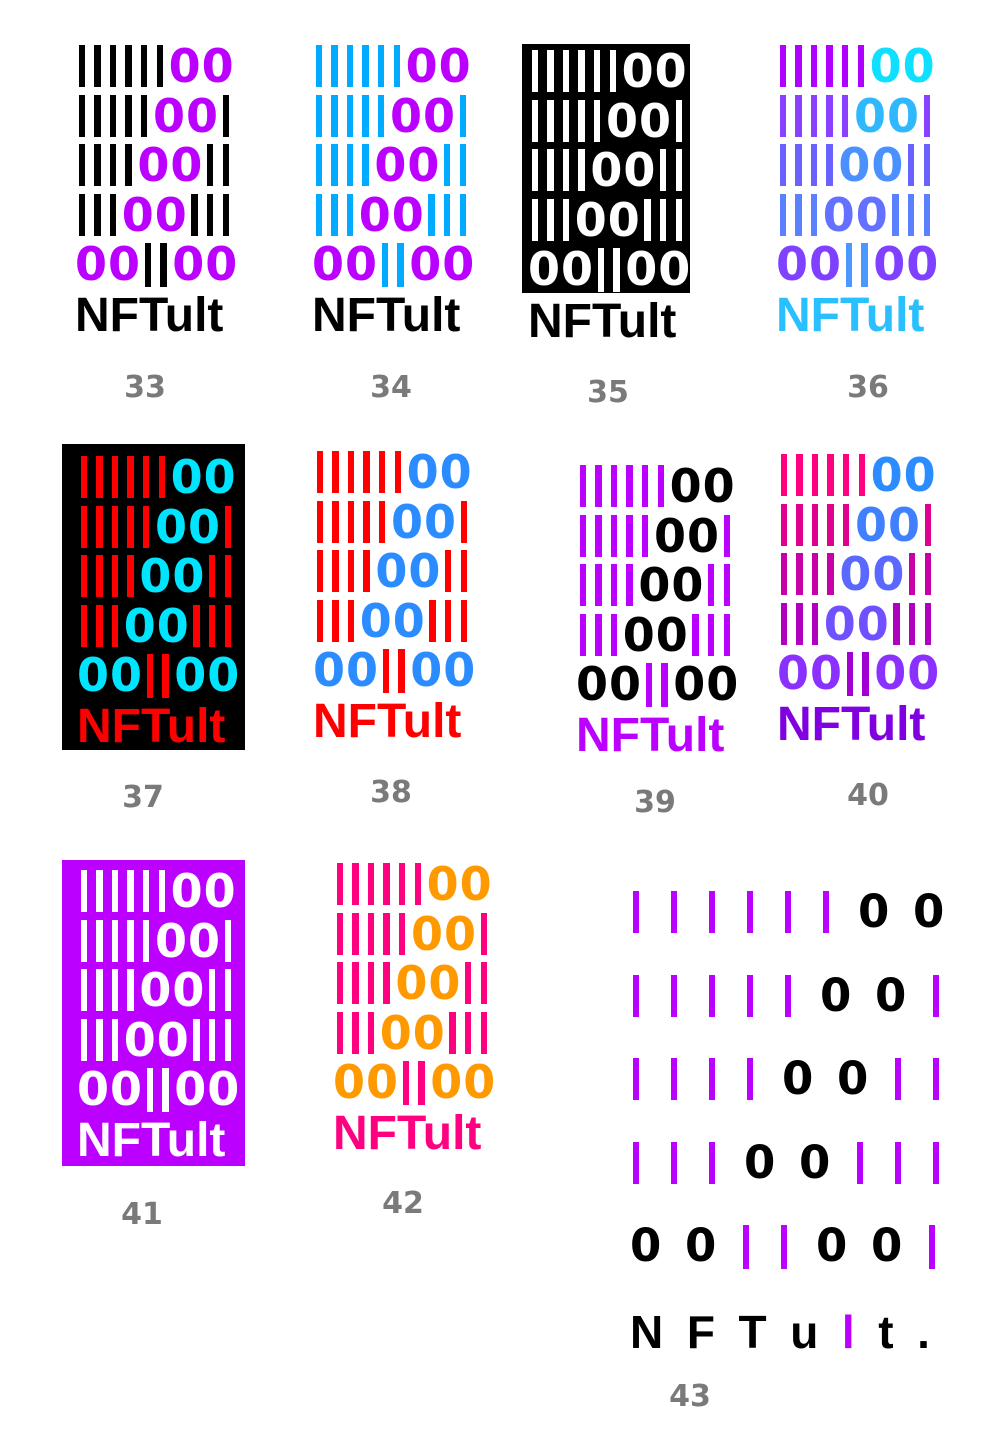 The width and height of the screenshot is (1000, 1438). Describe the element at coordinates (403, 1203) in the screenshot. I see `variant-number-label: 42` at that location.